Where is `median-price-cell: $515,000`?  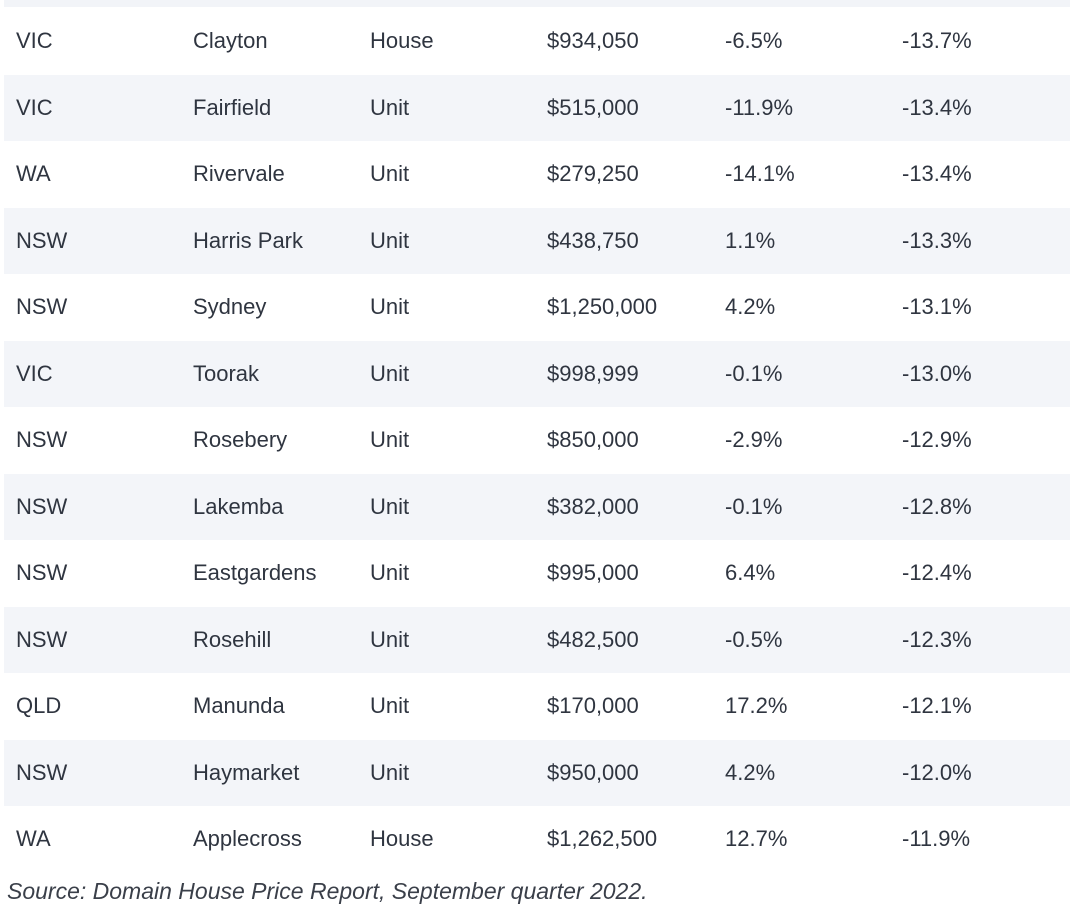
median-price-cell: $515,000 is located at coordinates (593, 107).